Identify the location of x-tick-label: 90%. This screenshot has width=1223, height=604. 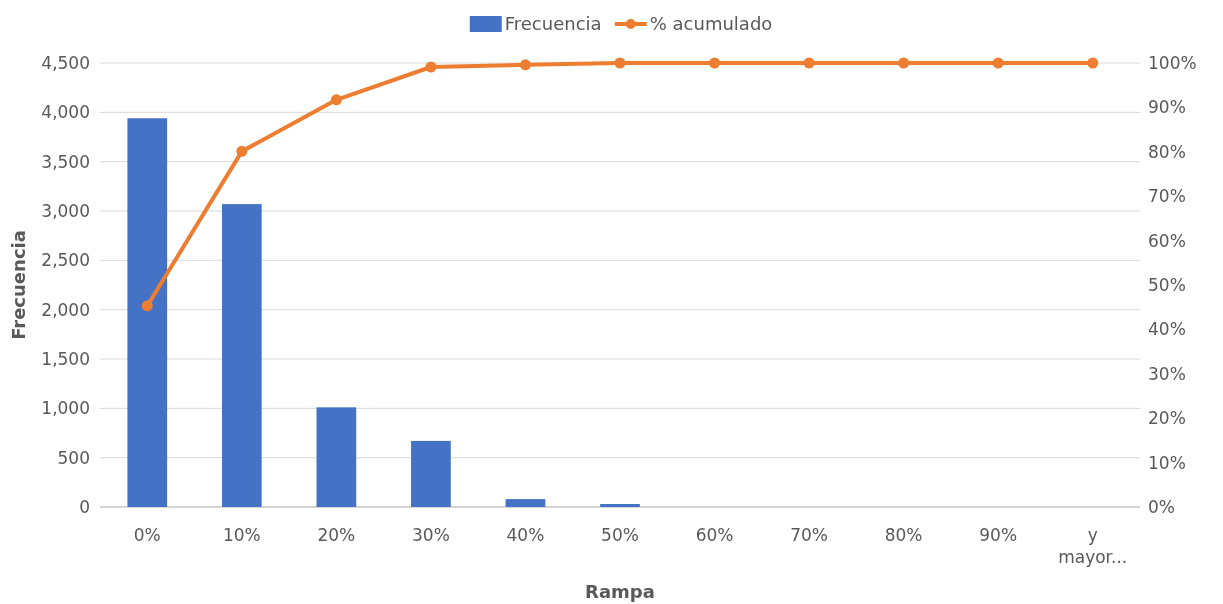
(998, 535).